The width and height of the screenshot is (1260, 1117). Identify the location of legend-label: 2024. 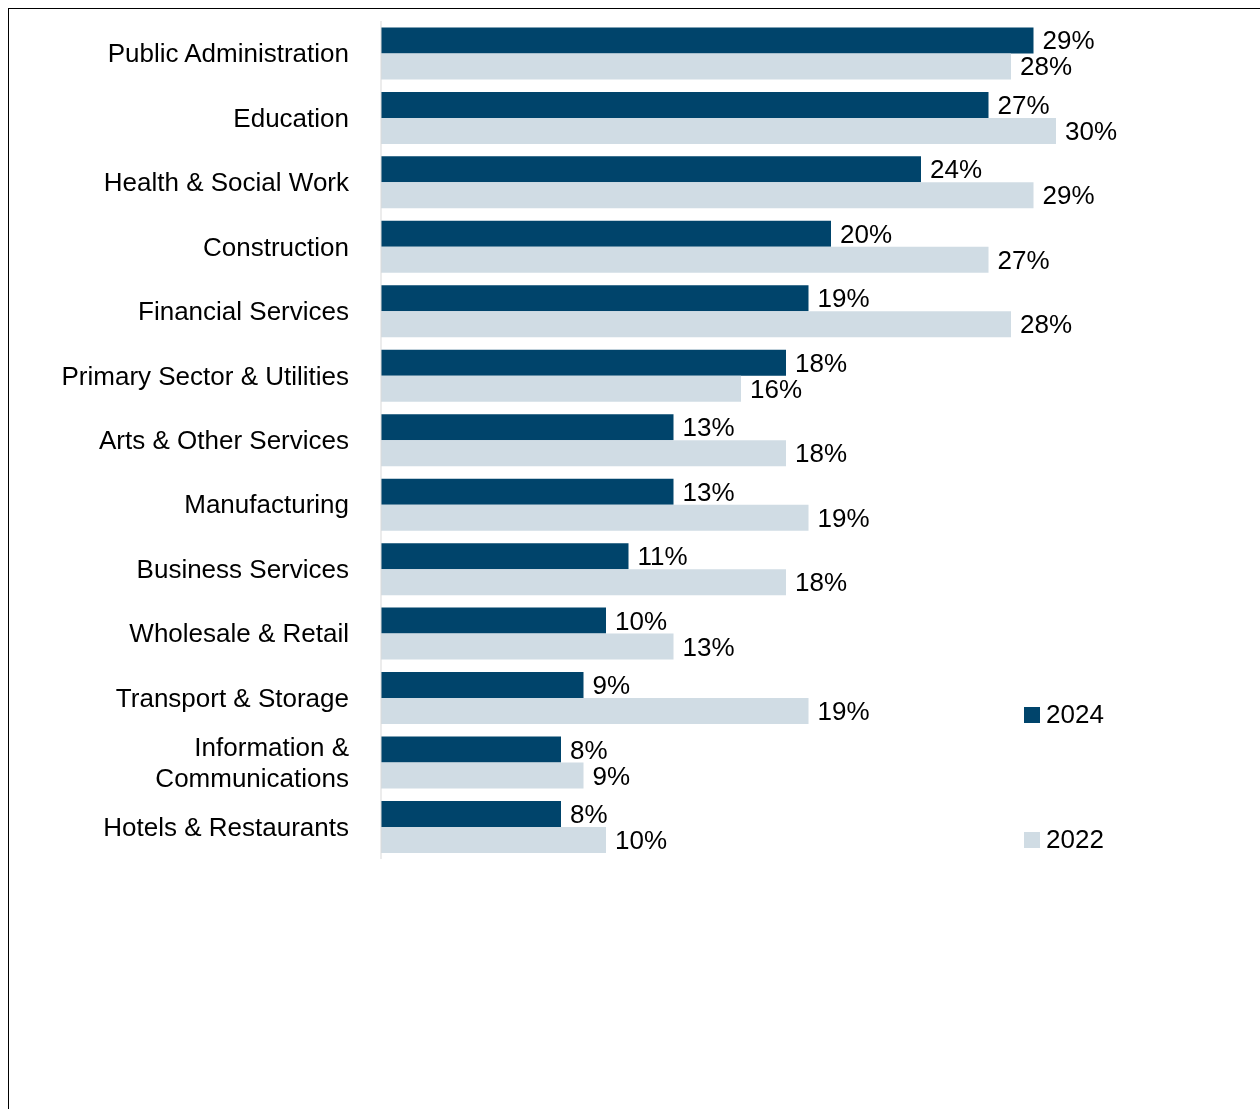
(1075, 714).